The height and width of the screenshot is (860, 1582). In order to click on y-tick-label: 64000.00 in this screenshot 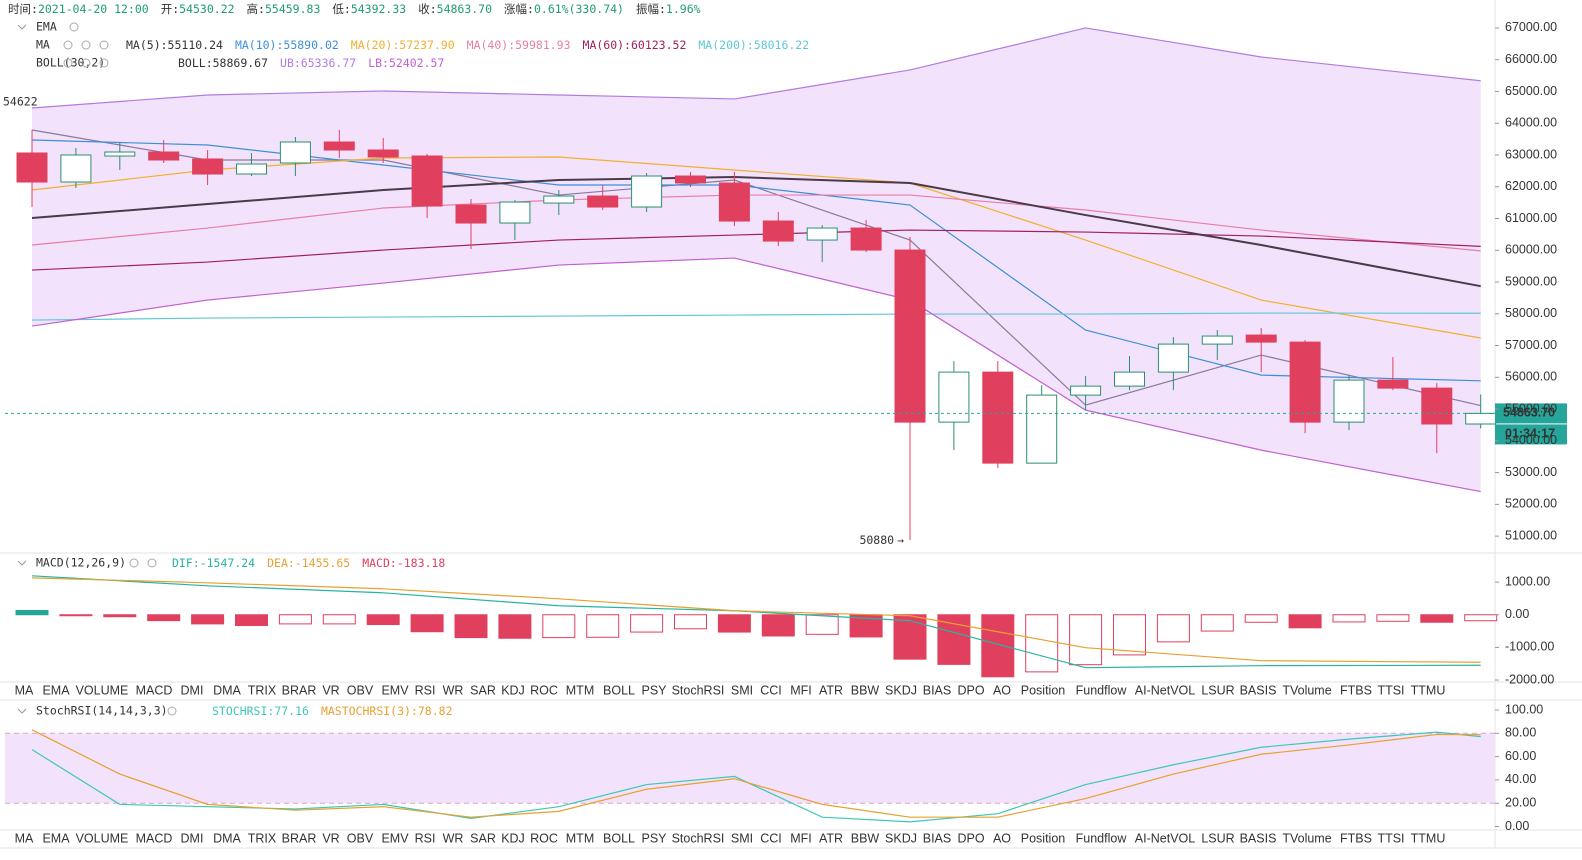, I will do `click(1531, 123)`.